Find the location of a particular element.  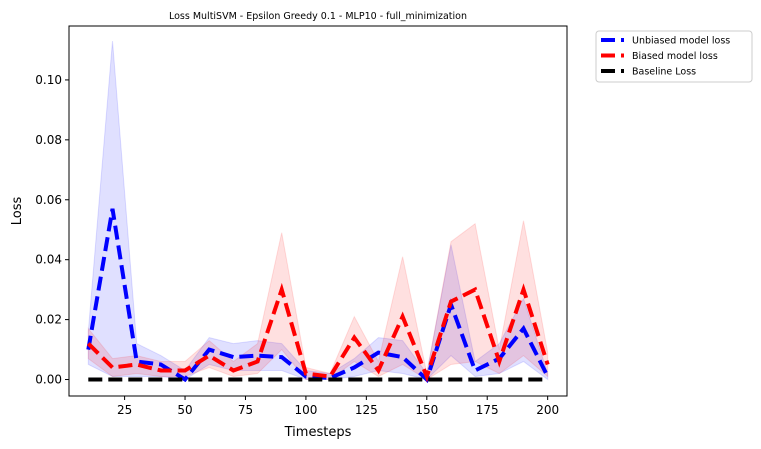

y-axis-ticks: 0.00 0.02 0.04 0.06 0.08 0.10 is located at coordinates (52, 230).